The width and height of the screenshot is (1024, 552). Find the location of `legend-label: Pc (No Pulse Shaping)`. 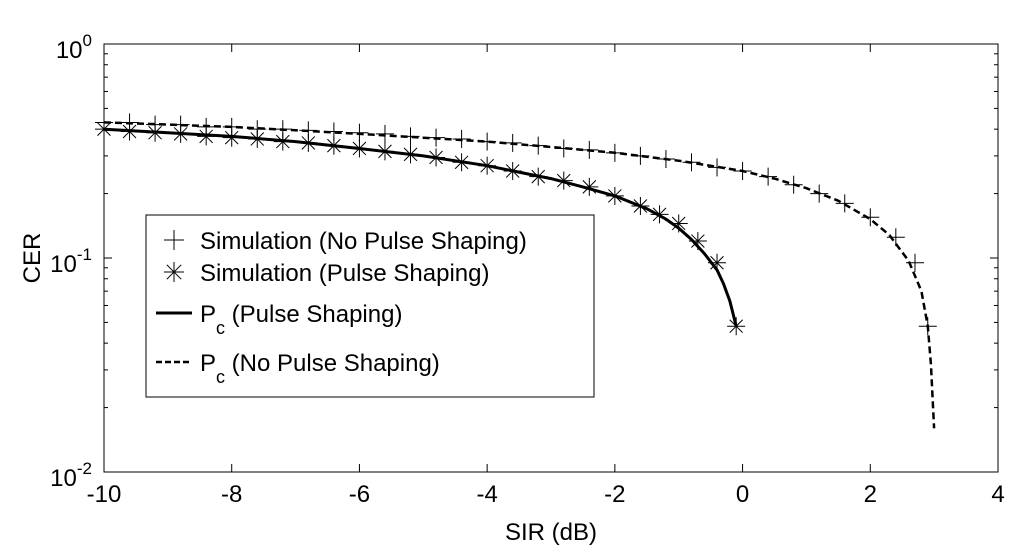

legend-label: Pc (No Pulse Shaping) is located at coordinates (320, 368).